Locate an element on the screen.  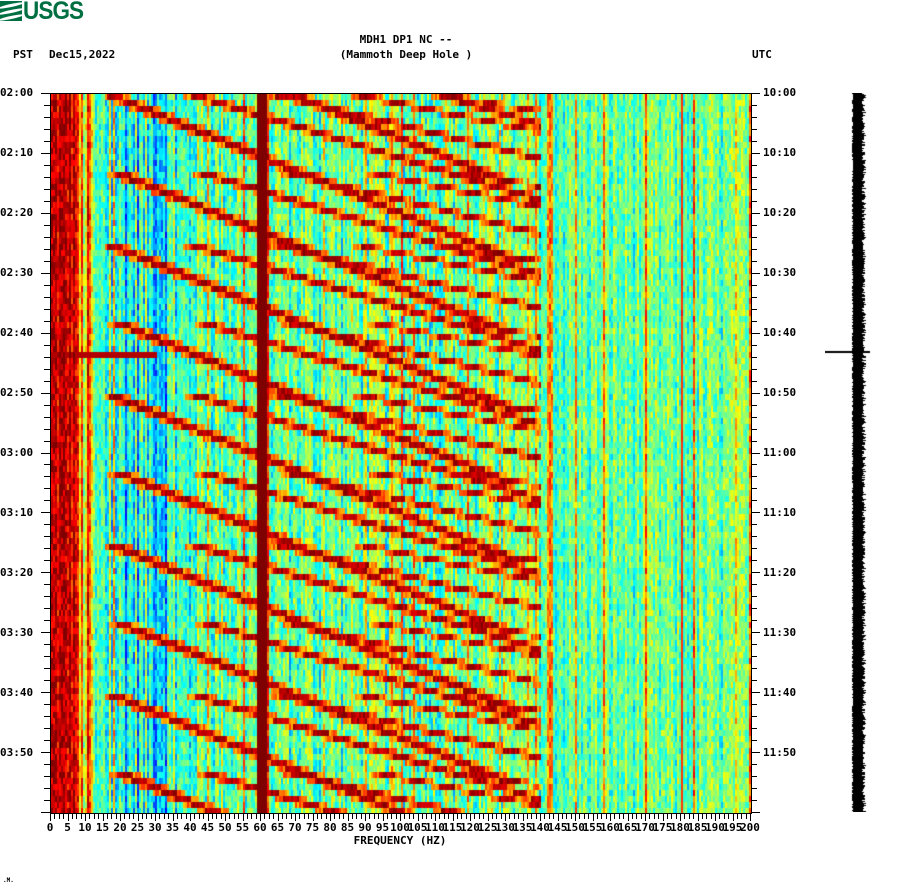
y-tick-label-right: 10:40 is located at coordinates (780, 332).